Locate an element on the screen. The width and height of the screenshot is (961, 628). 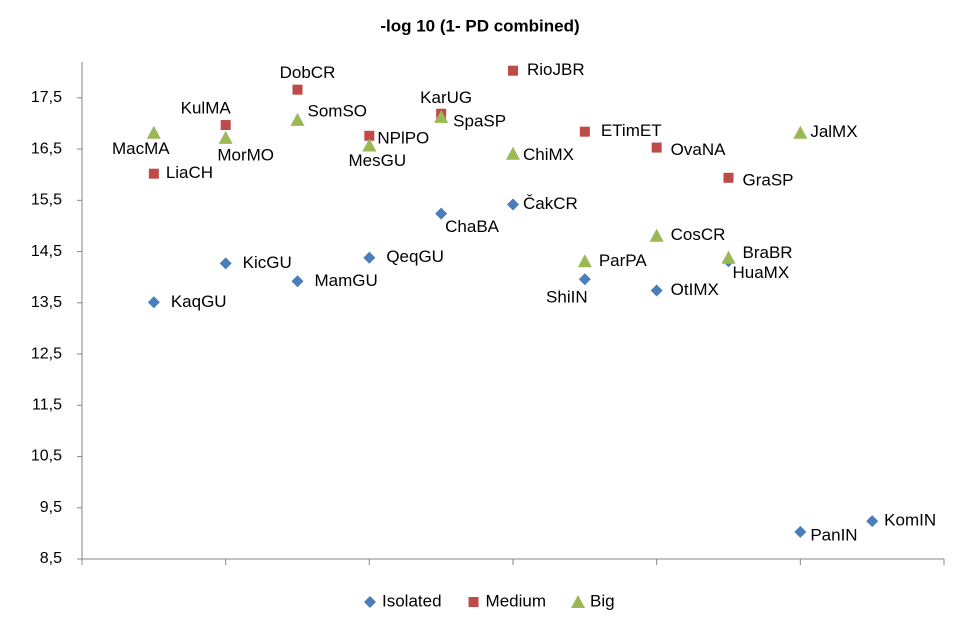
legend-label: Isolated is located at coordinates (412, 600).